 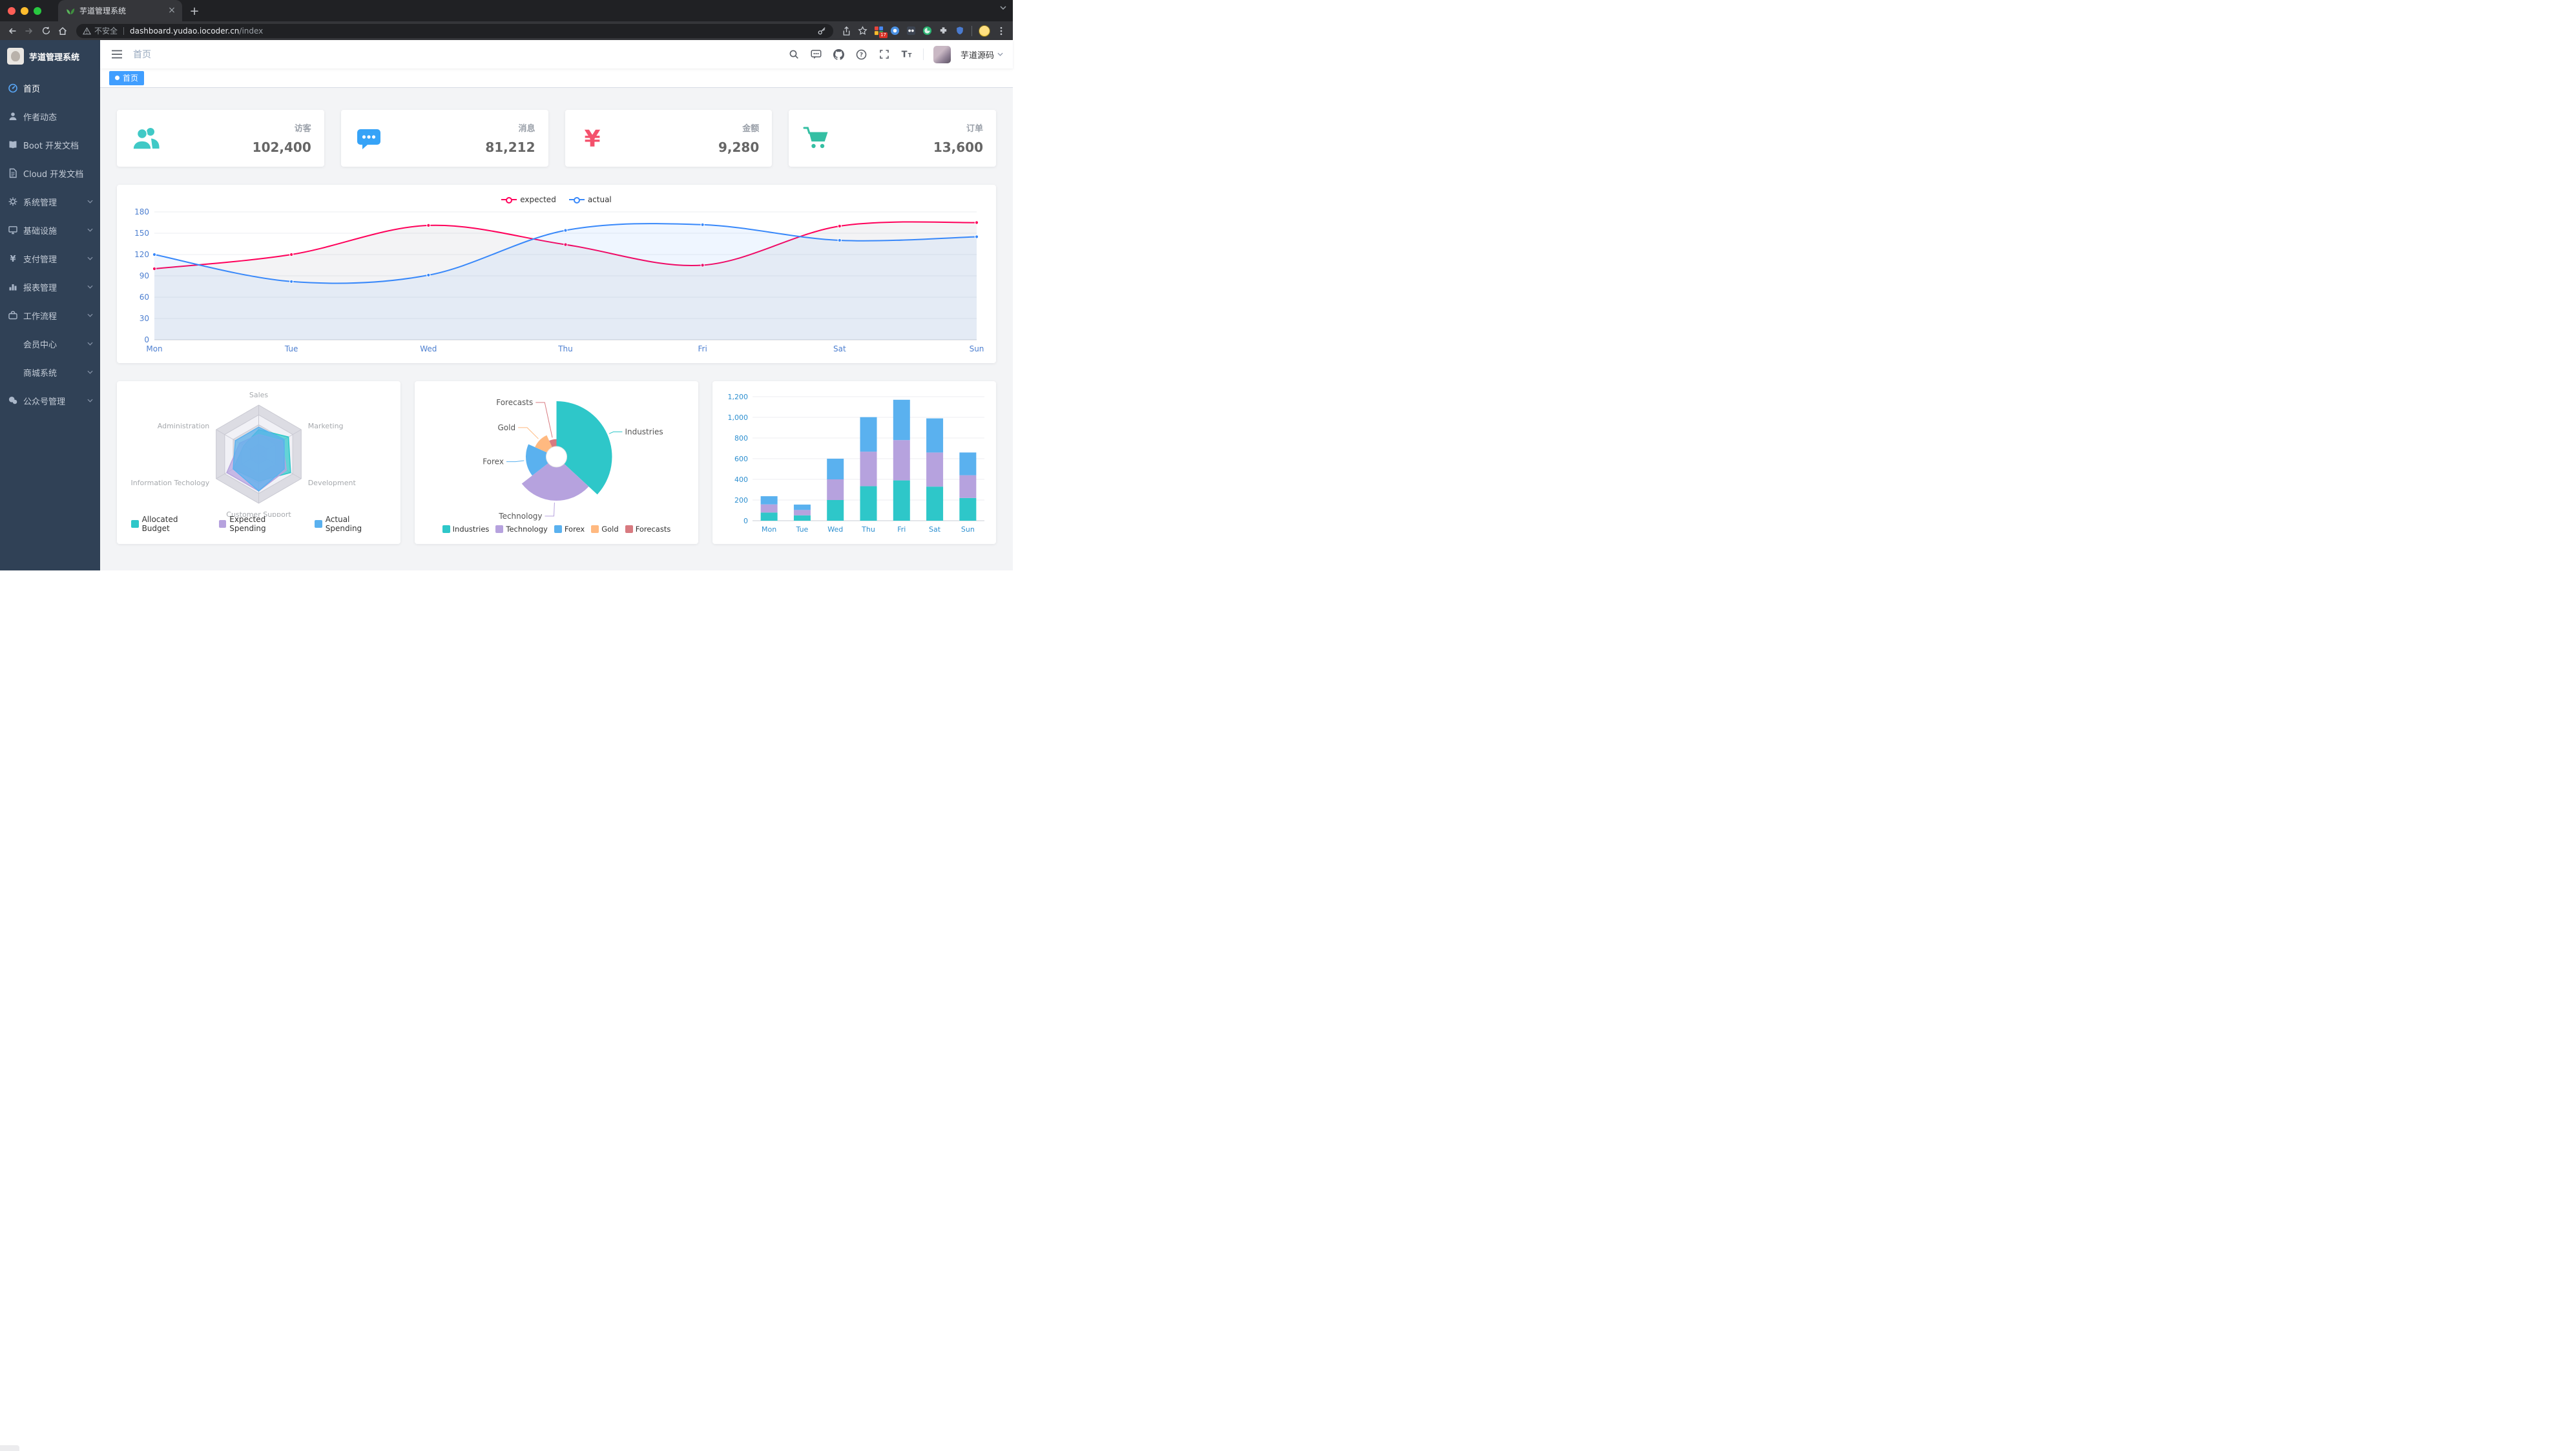 What do you see at coordinates (127, 77) in the screenshot?
I see `tag-home: 首页` at bounding box center [127, 77].